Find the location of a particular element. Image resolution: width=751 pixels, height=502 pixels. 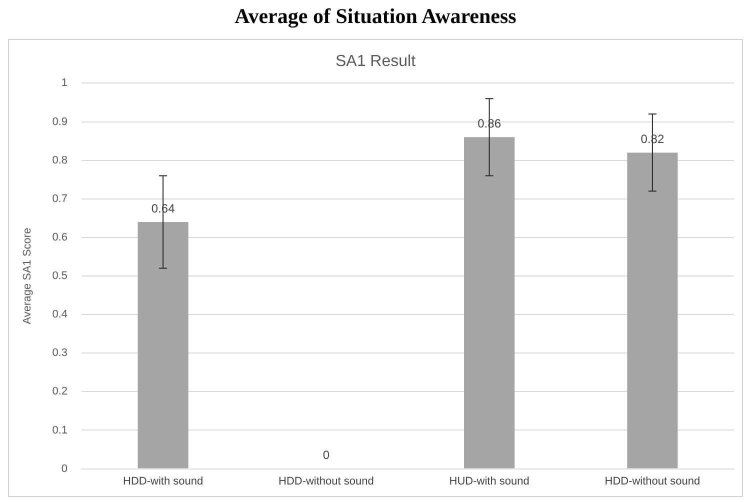

y-tick-label: 0.1 is located at coordinates (60, 430).